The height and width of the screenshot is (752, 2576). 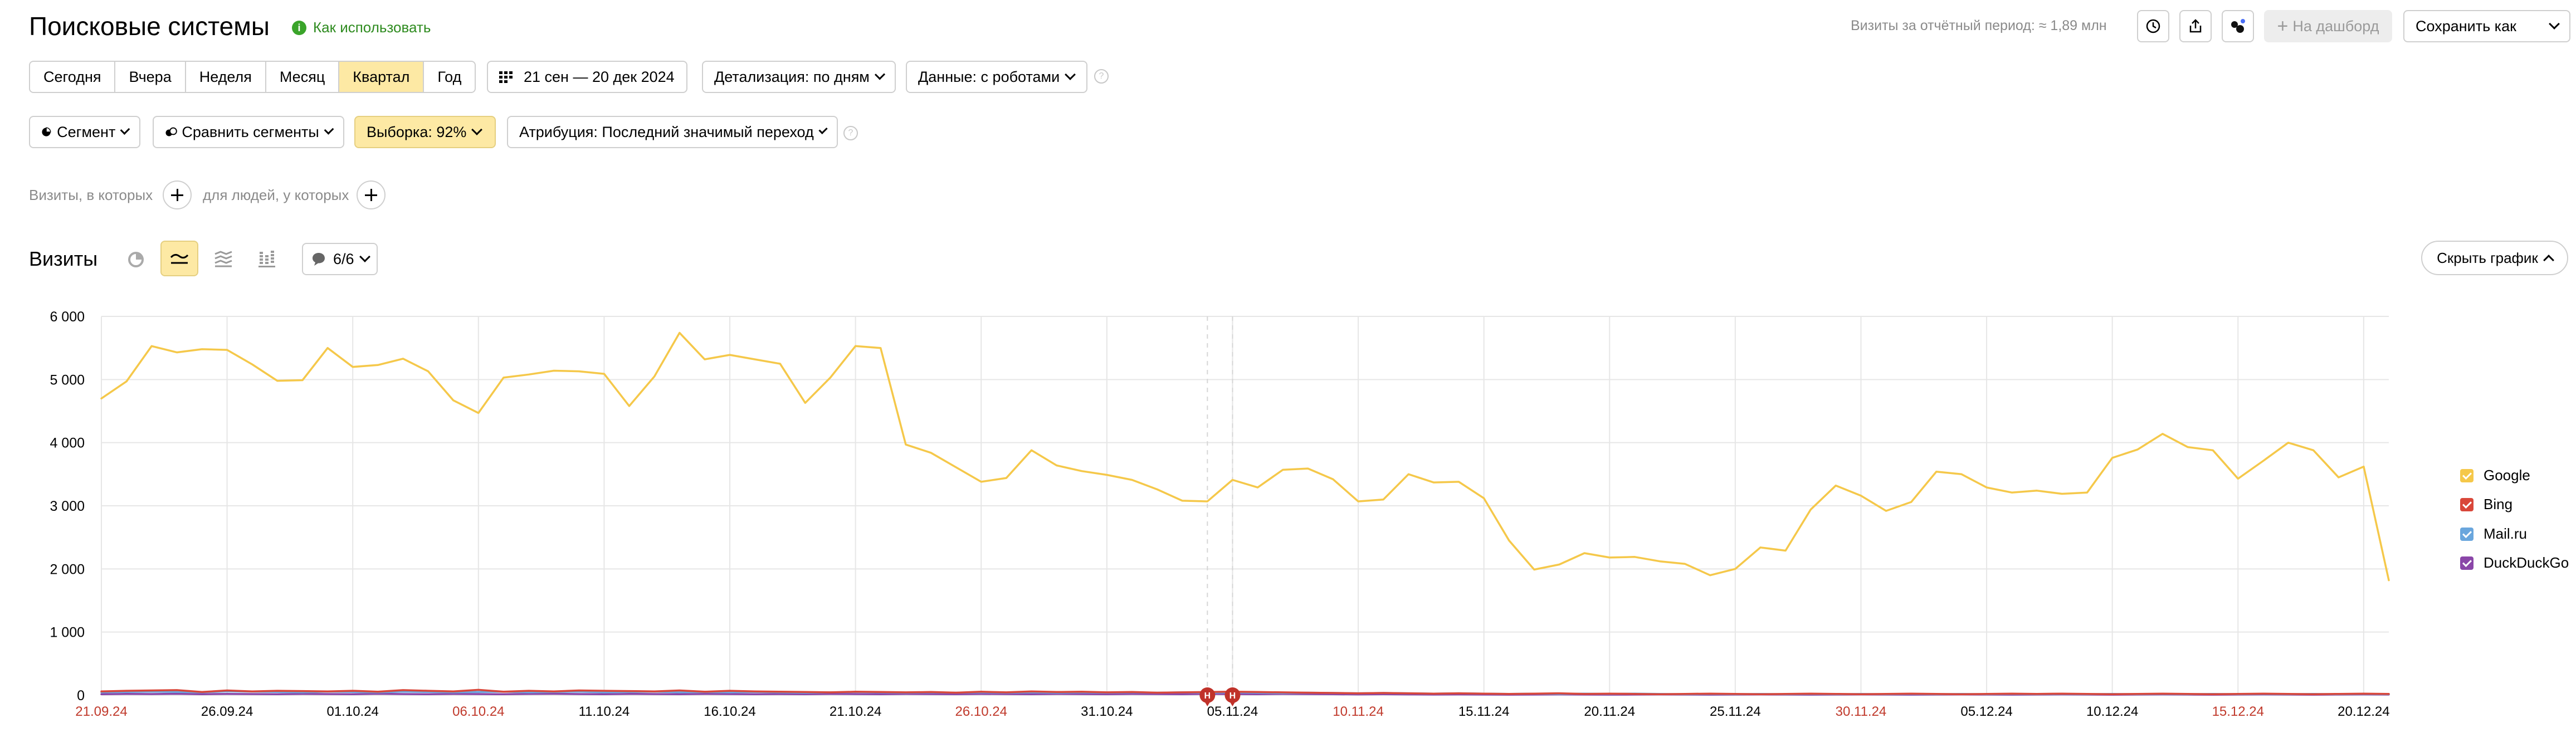 I want to click on chart-type-area-button, so click(x=223, y=259).